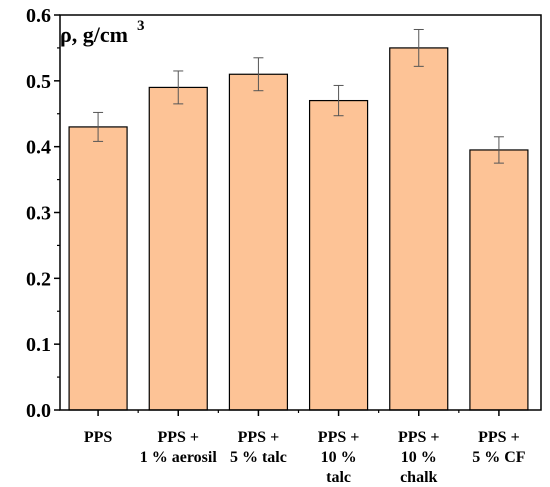  What do you see at coordinates (38, 148) in the screenshot?
I see `y-tick-label: 0.4` at bounding box center [38, 148].